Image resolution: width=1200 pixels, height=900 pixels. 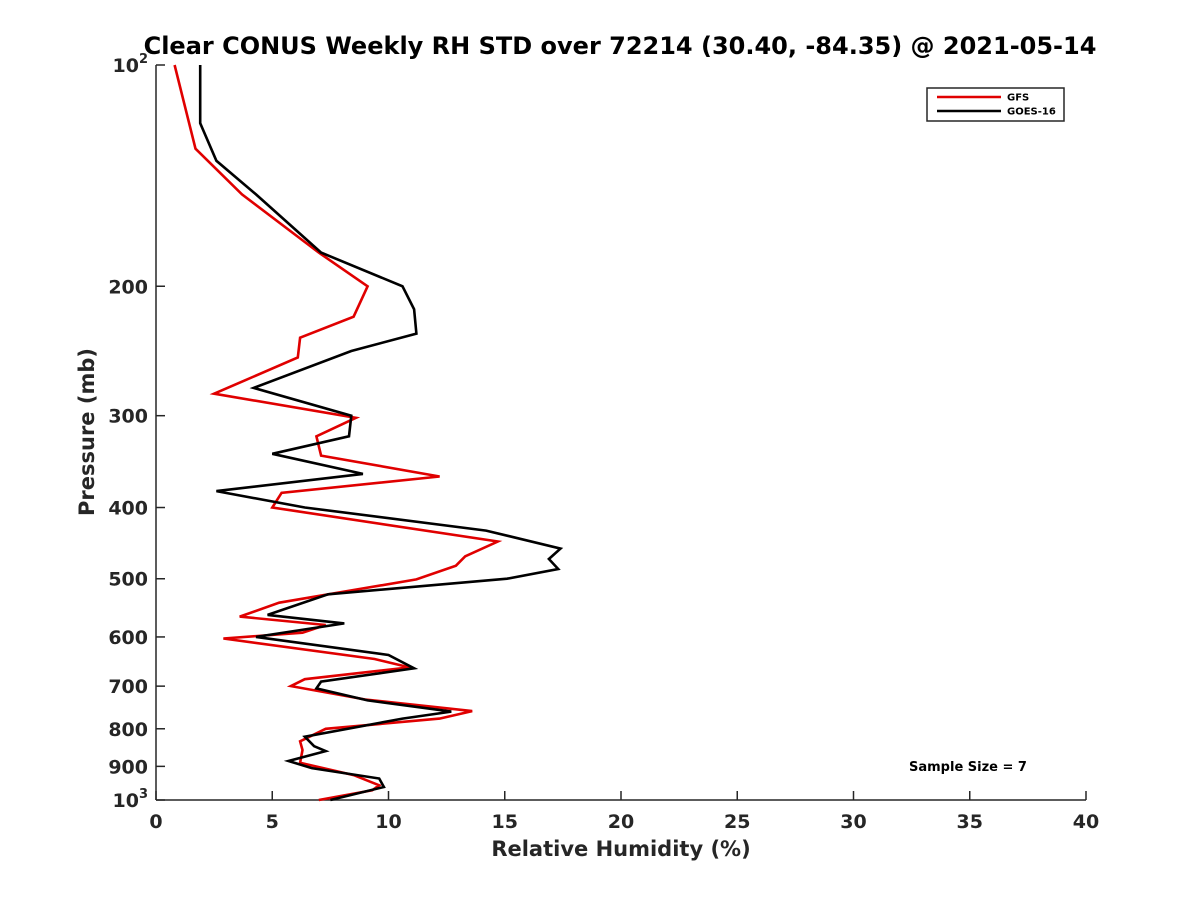 What do you see at coordinates (737, 822) in the screenshot?
I see `x-tick-label: 25` at bounding box center [737, 822].